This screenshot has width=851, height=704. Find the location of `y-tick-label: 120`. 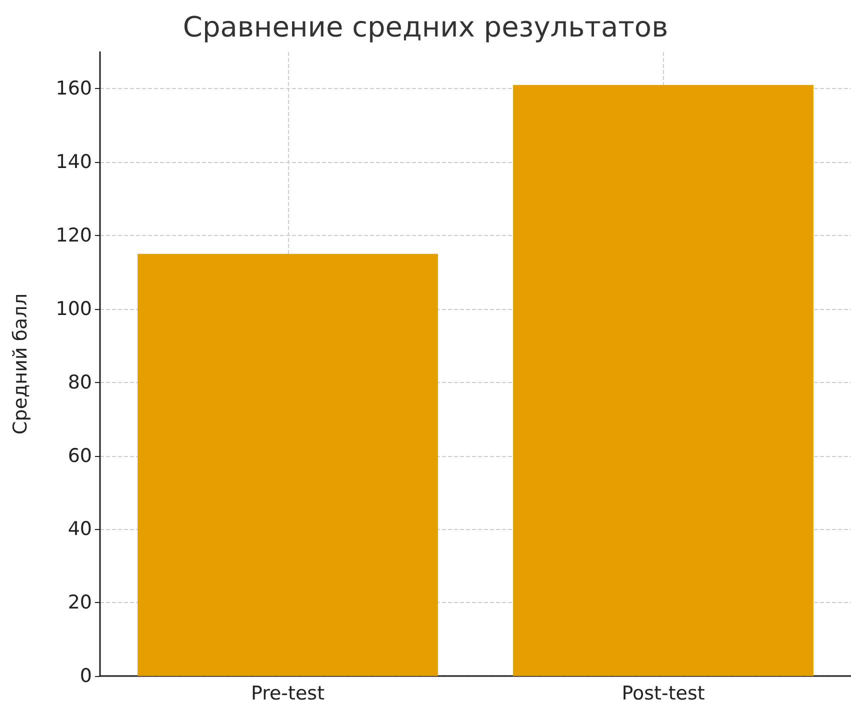

y-tick-label: 120 is located at coordinates (74, 235).